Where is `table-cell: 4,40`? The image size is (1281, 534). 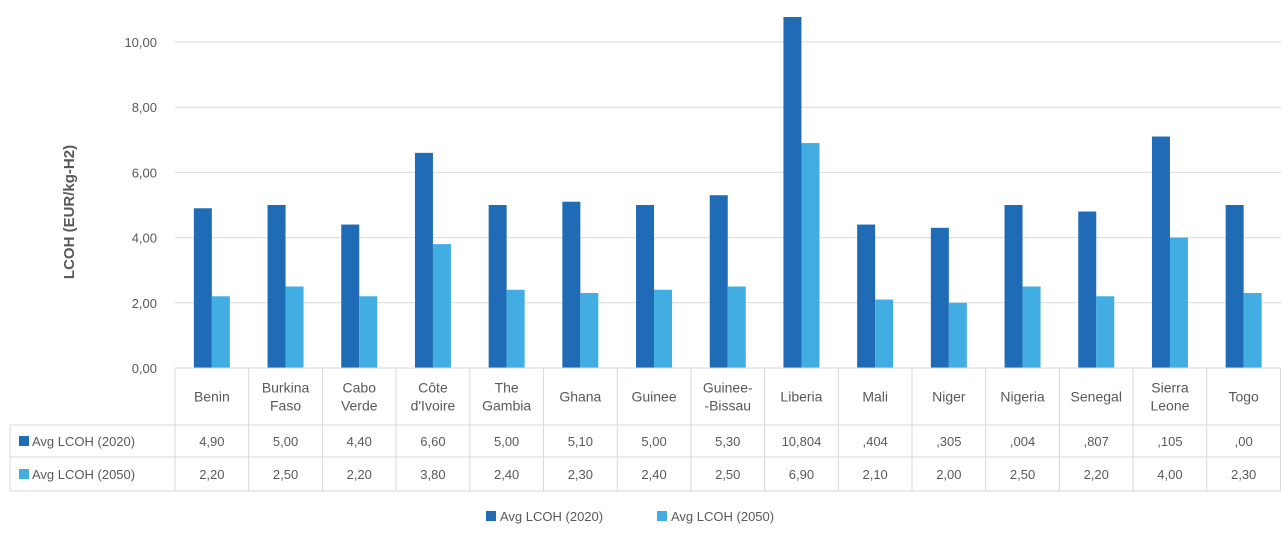 table-cell: 4,40 is located at coordinates (359, 441).